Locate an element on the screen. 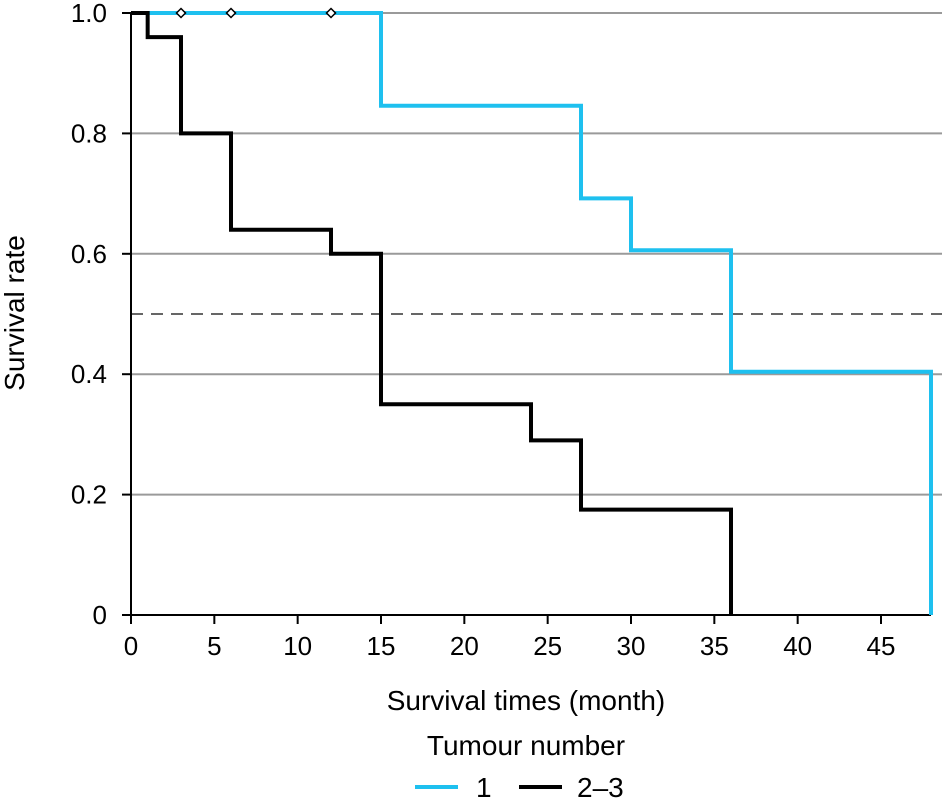 The width and height of the screenshot is (942, 801). x-tick-label-7: 35 is located at coordinates (714, 646).